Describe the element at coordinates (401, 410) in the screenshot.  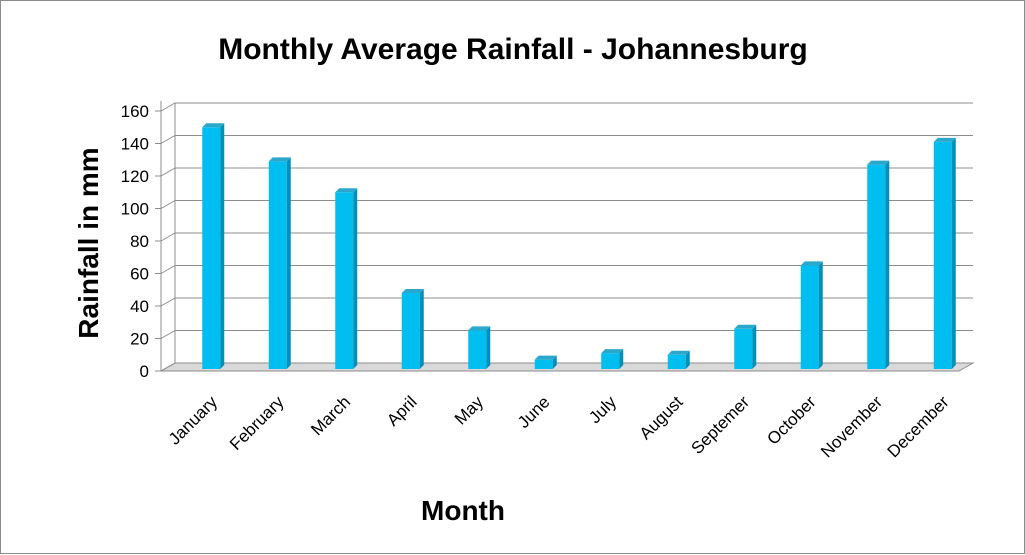
I see `x-tick-label: April` at that location.